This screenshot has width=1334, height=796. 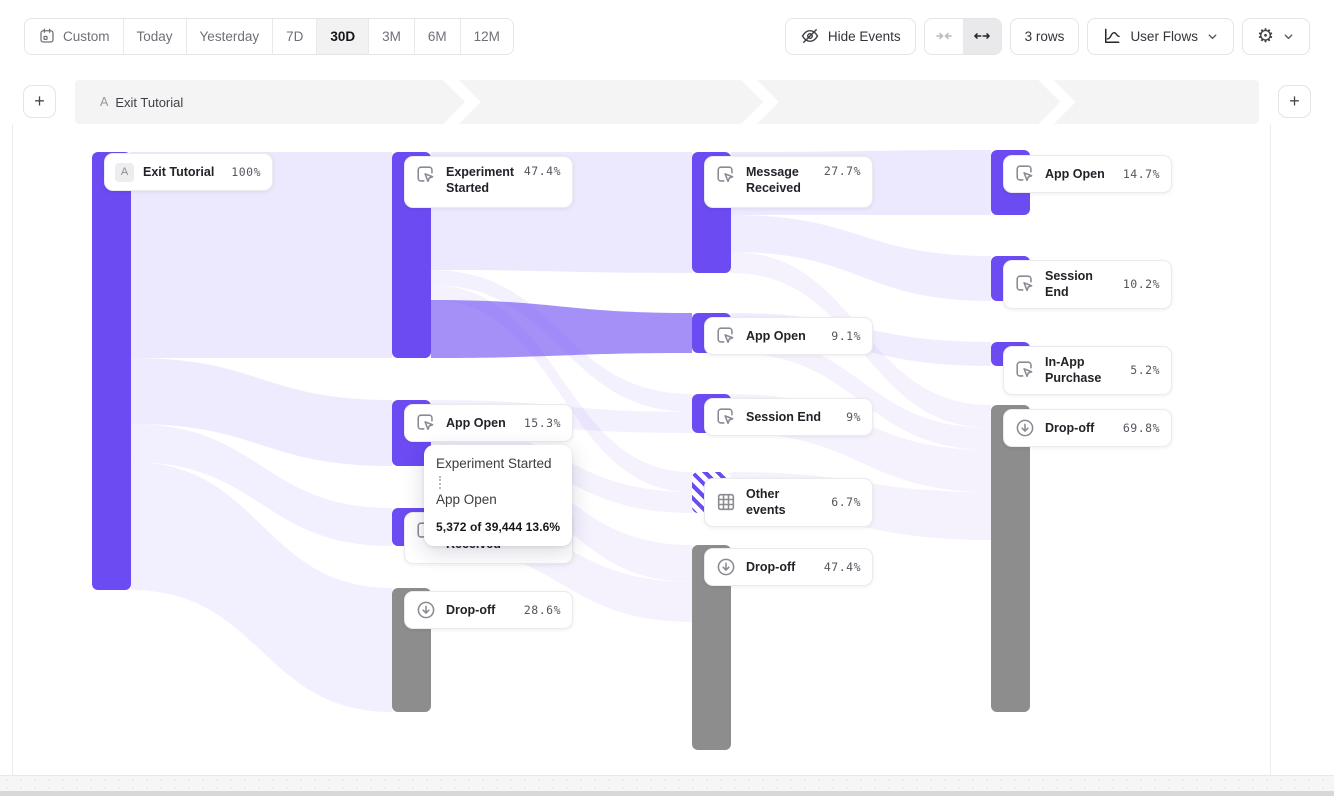 I want to click on flow-node-card-other-events: Other events 6.7%, so click(x=788, y=502).